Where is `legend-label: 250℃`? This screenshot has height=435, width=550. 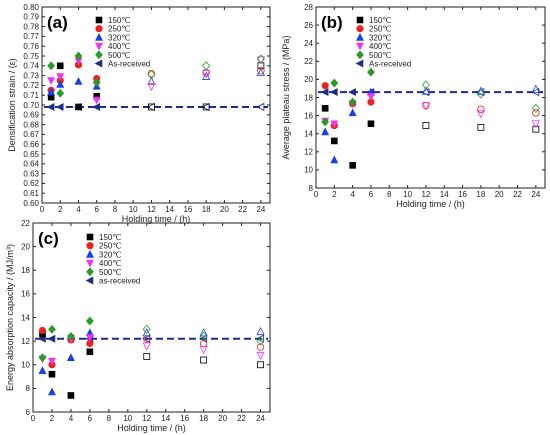 legend-label: 250℃ is located at coordinates (380, 29).